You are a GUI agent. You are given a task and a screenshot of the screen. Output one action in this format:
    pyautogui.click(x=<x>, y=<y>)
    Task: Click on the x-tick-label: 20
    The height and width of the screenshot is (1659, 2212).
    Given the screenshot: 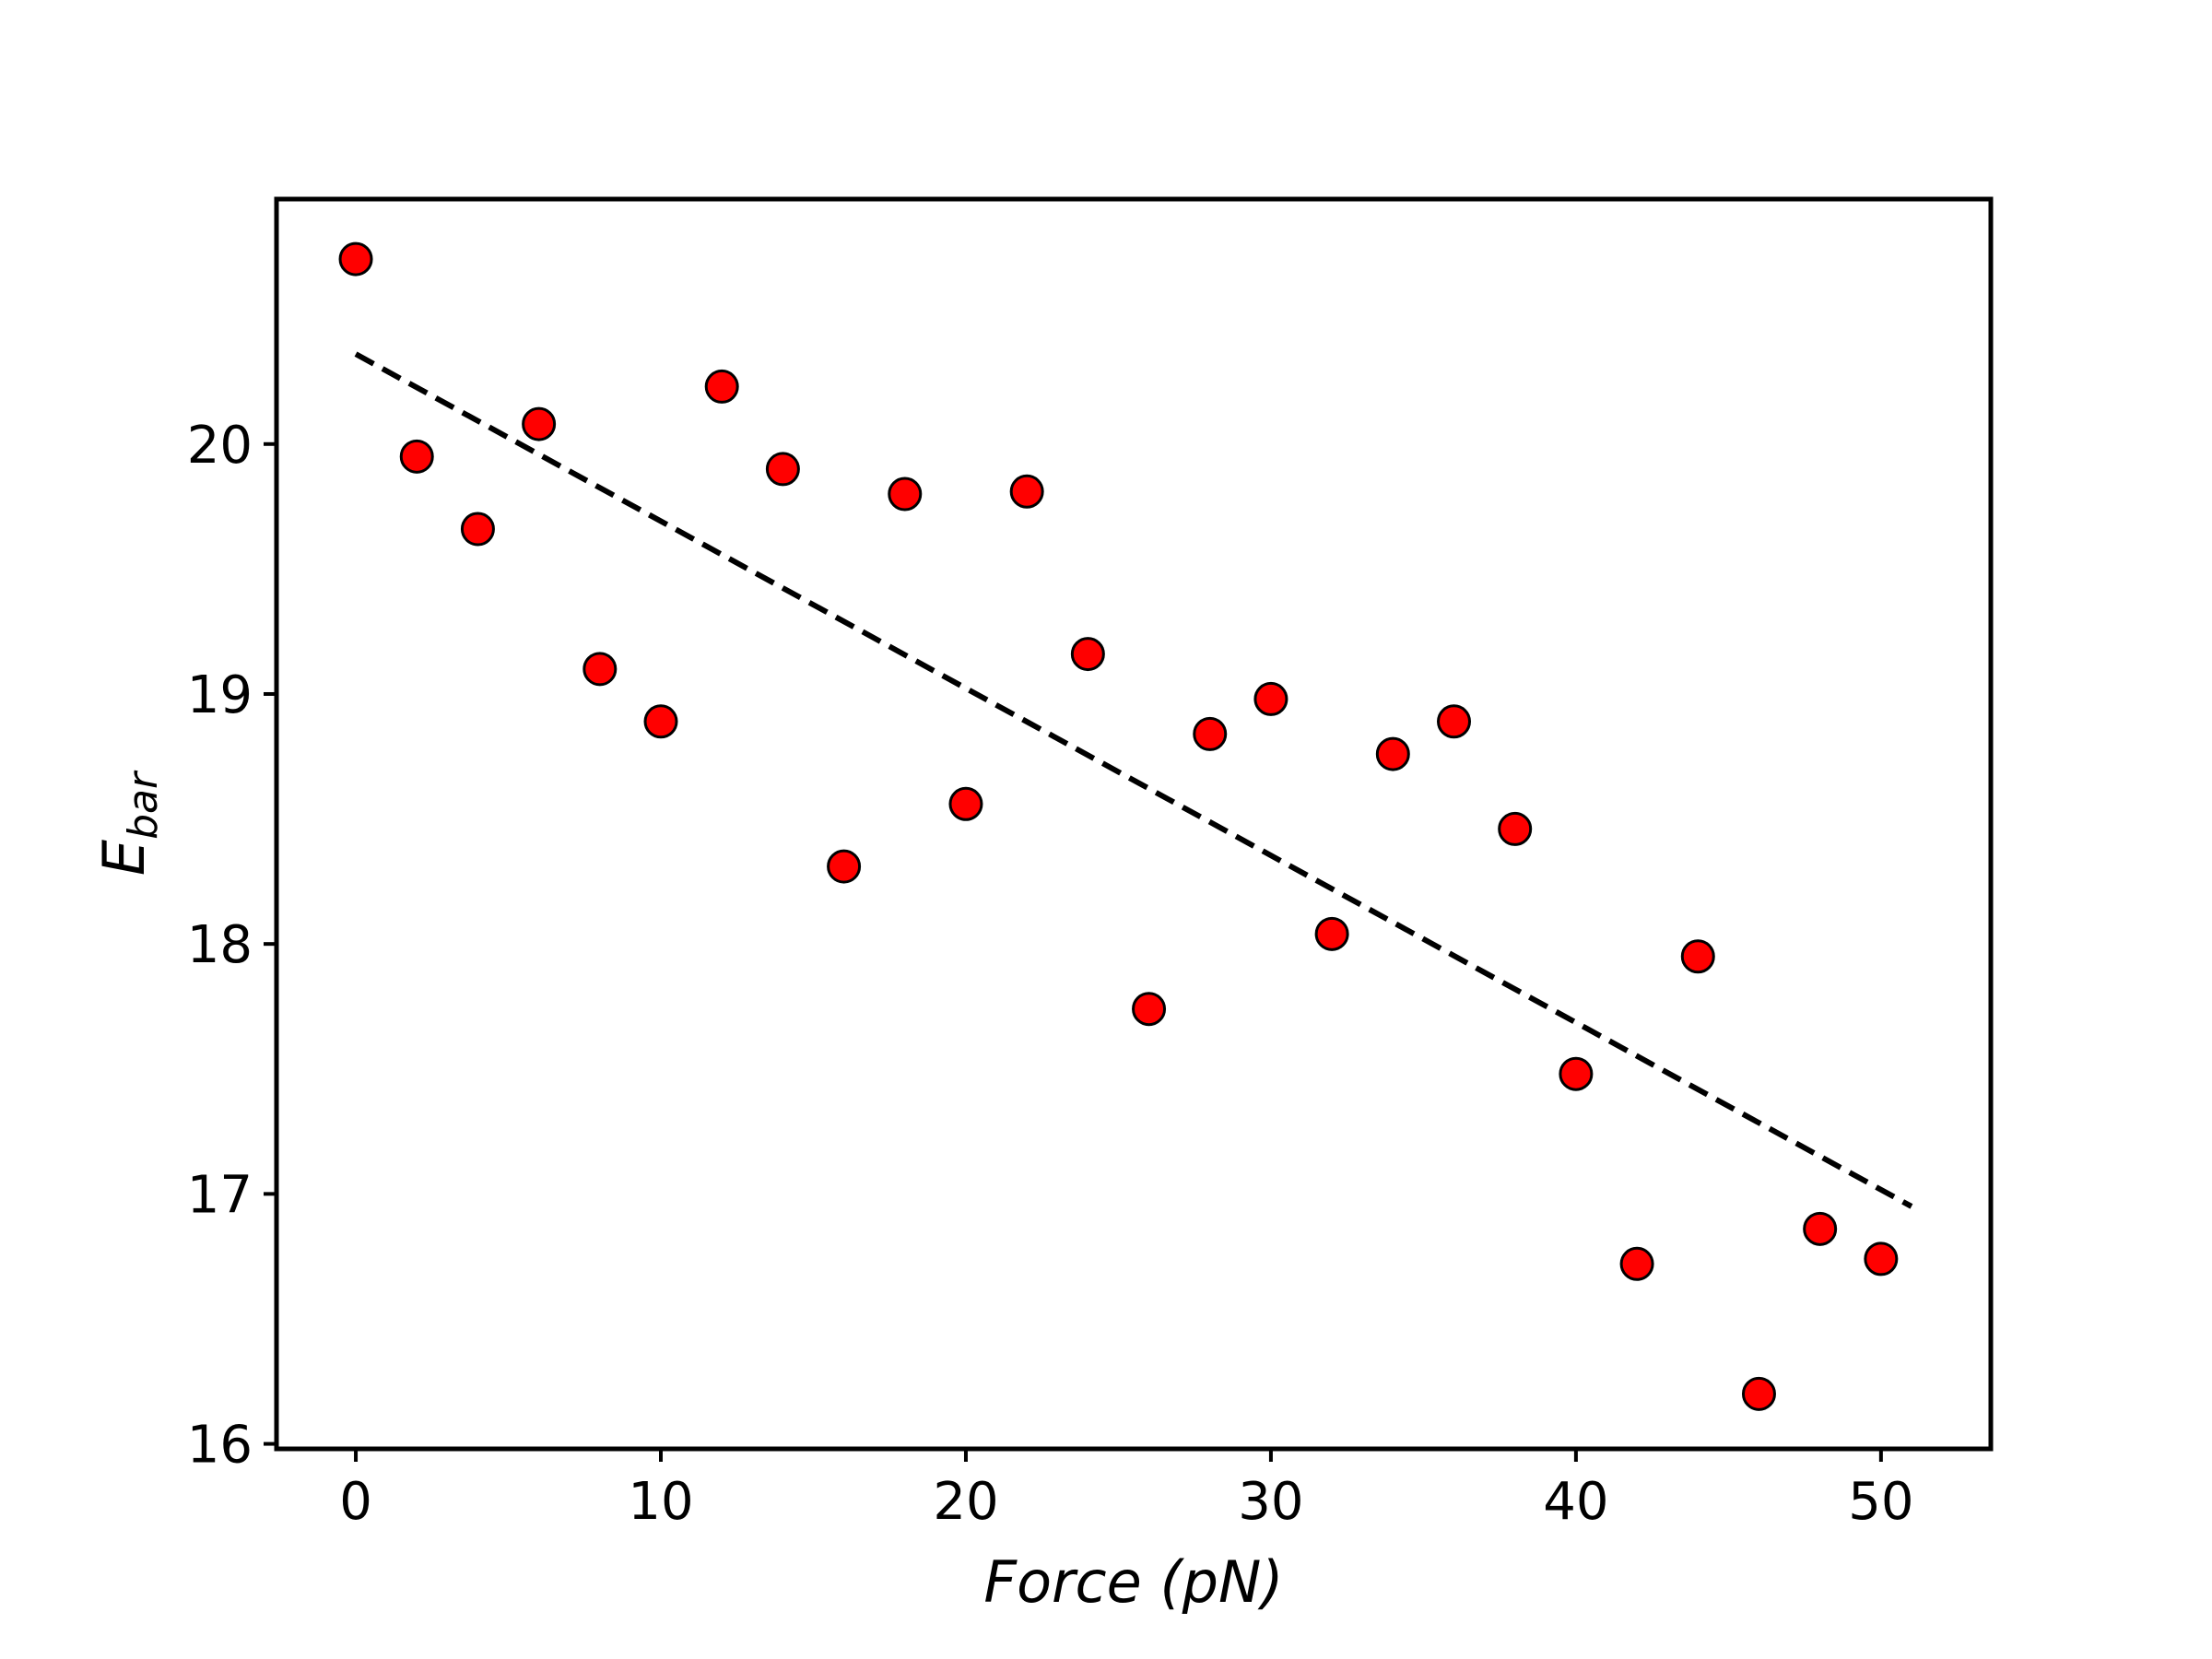 What is the action you would take?
    pyautogui.click(x=965, y=1502)
    